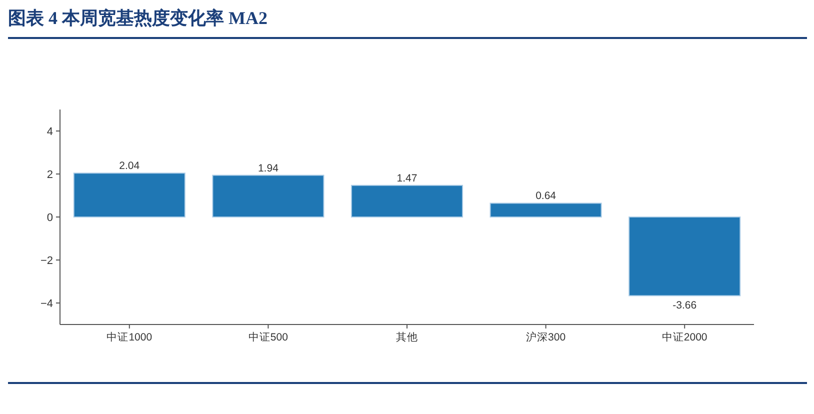 Image resolution: width=814 pixels, height=414 pixels. I want to click on x-tick-label: 其他, so click(407, 338).